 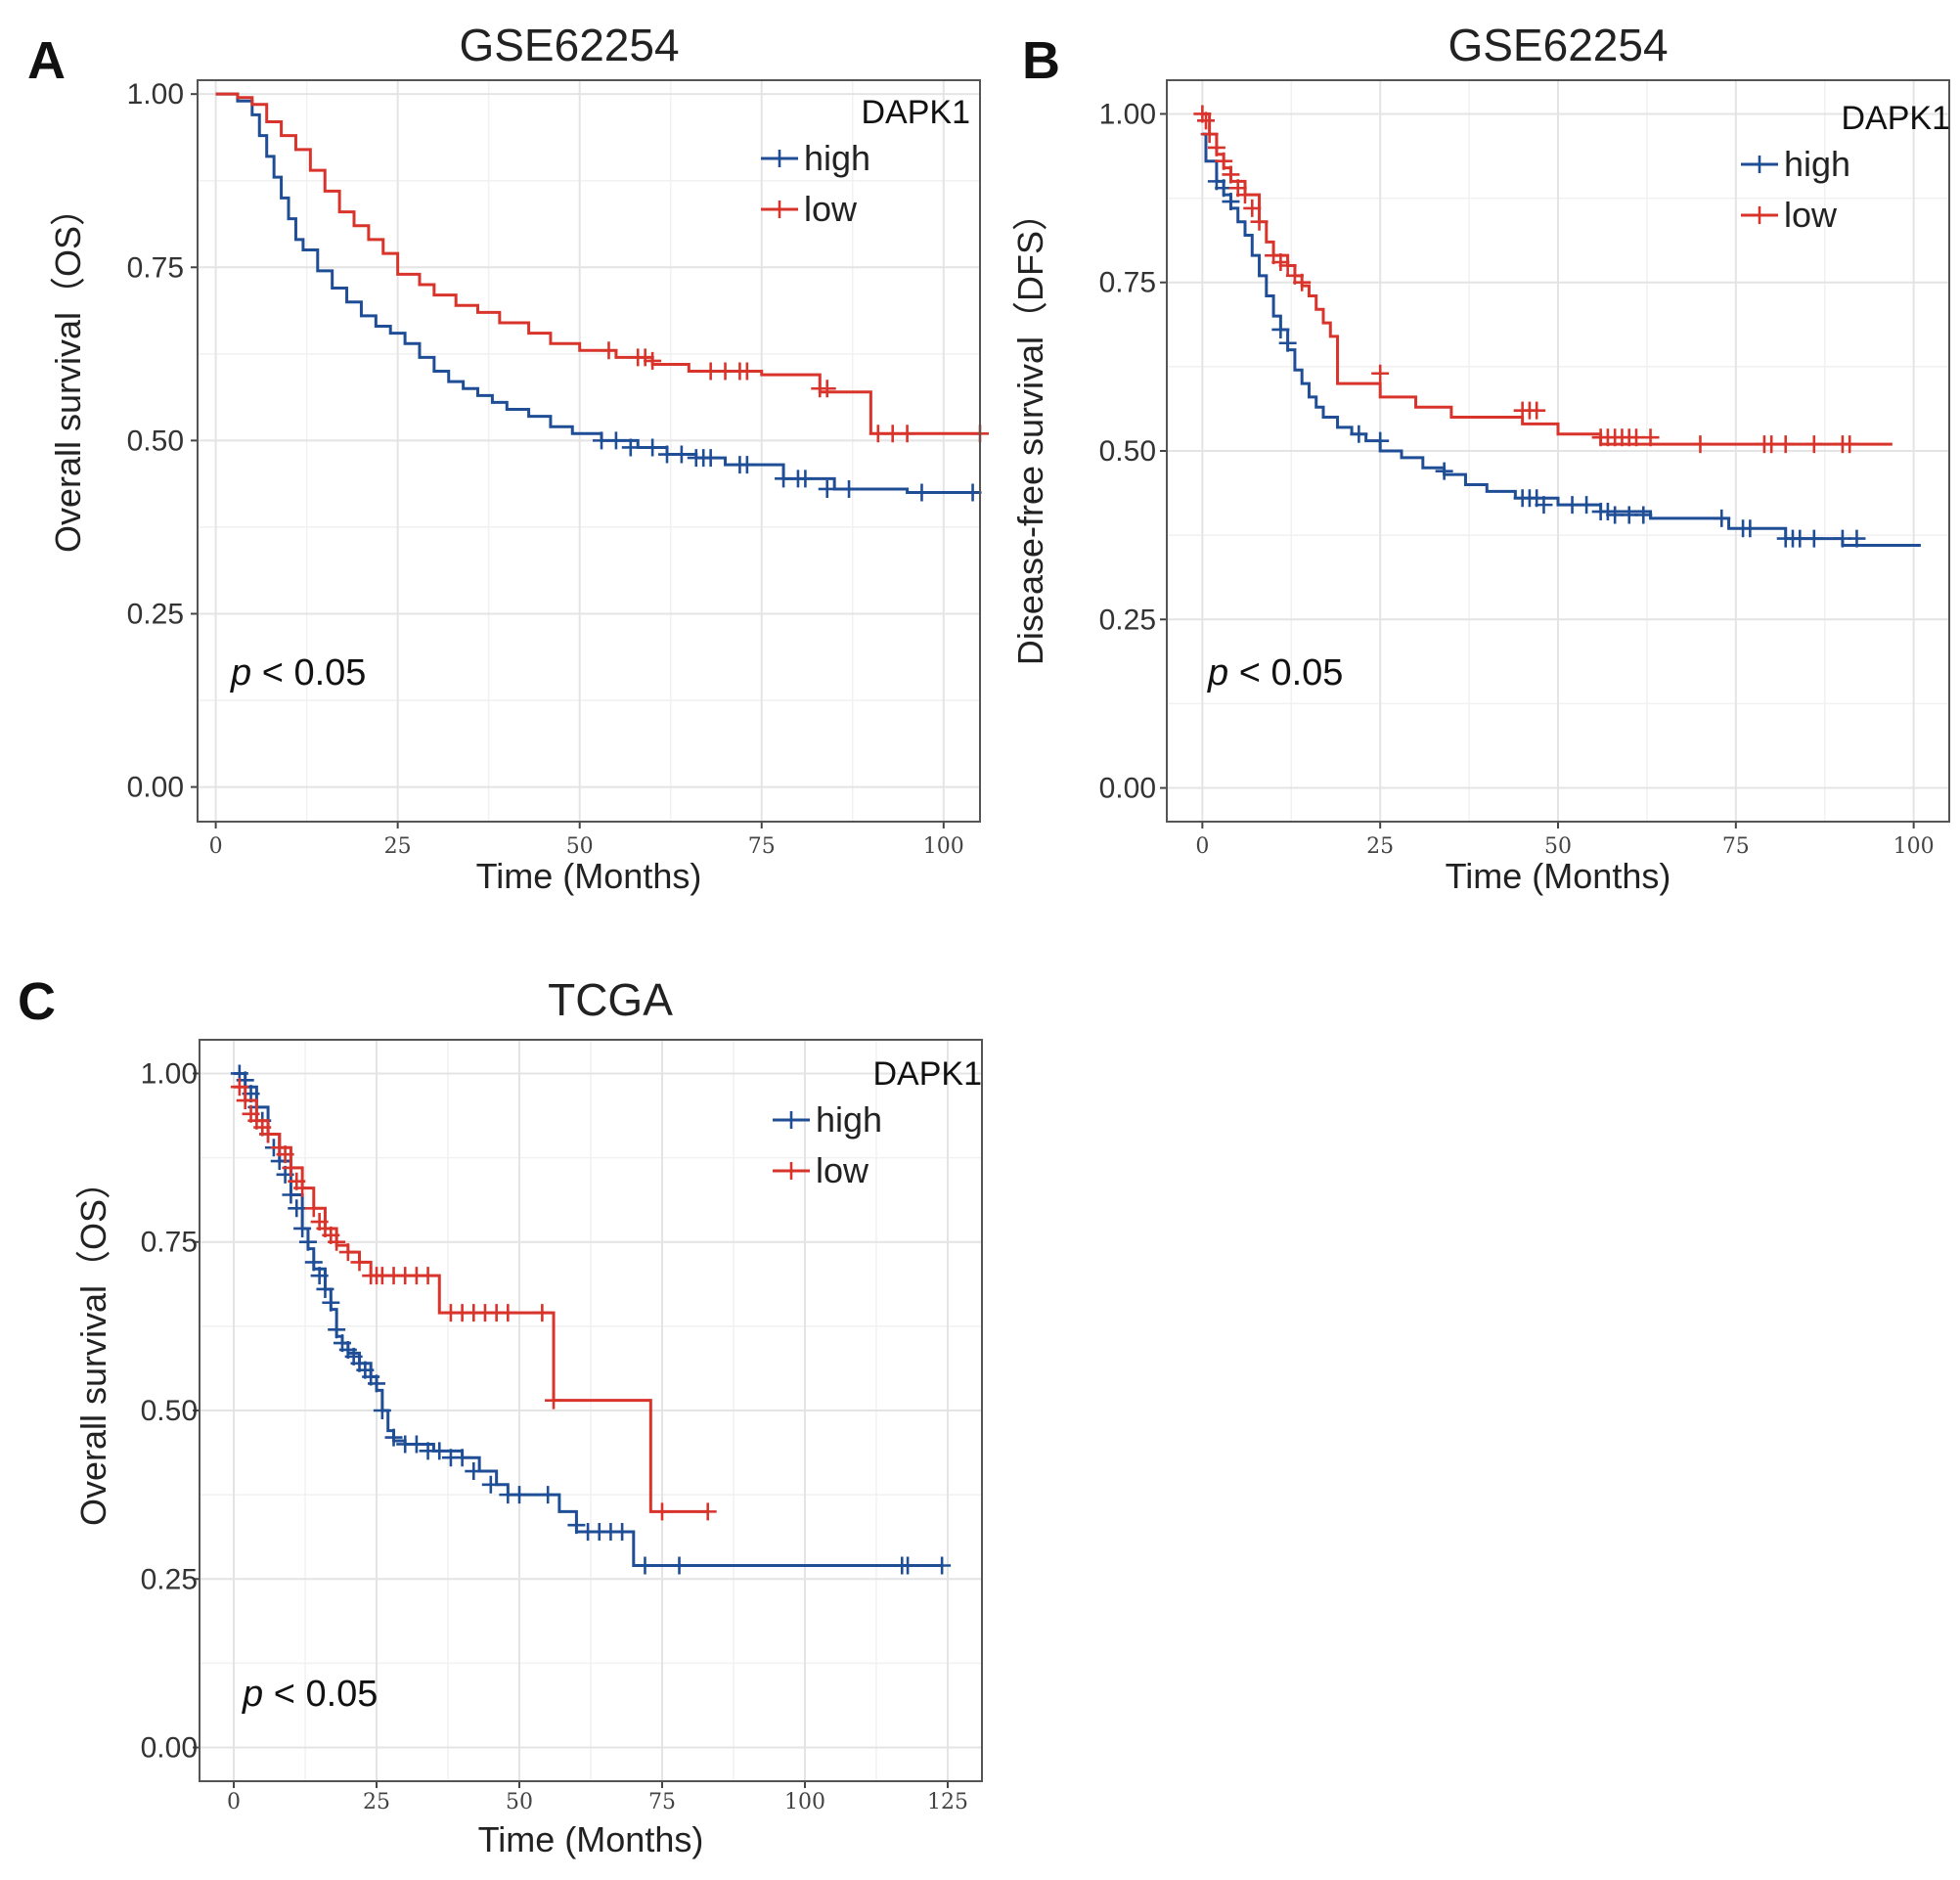 I want to click on y-tick-label: 0.25, so click(x=1127, y=620).